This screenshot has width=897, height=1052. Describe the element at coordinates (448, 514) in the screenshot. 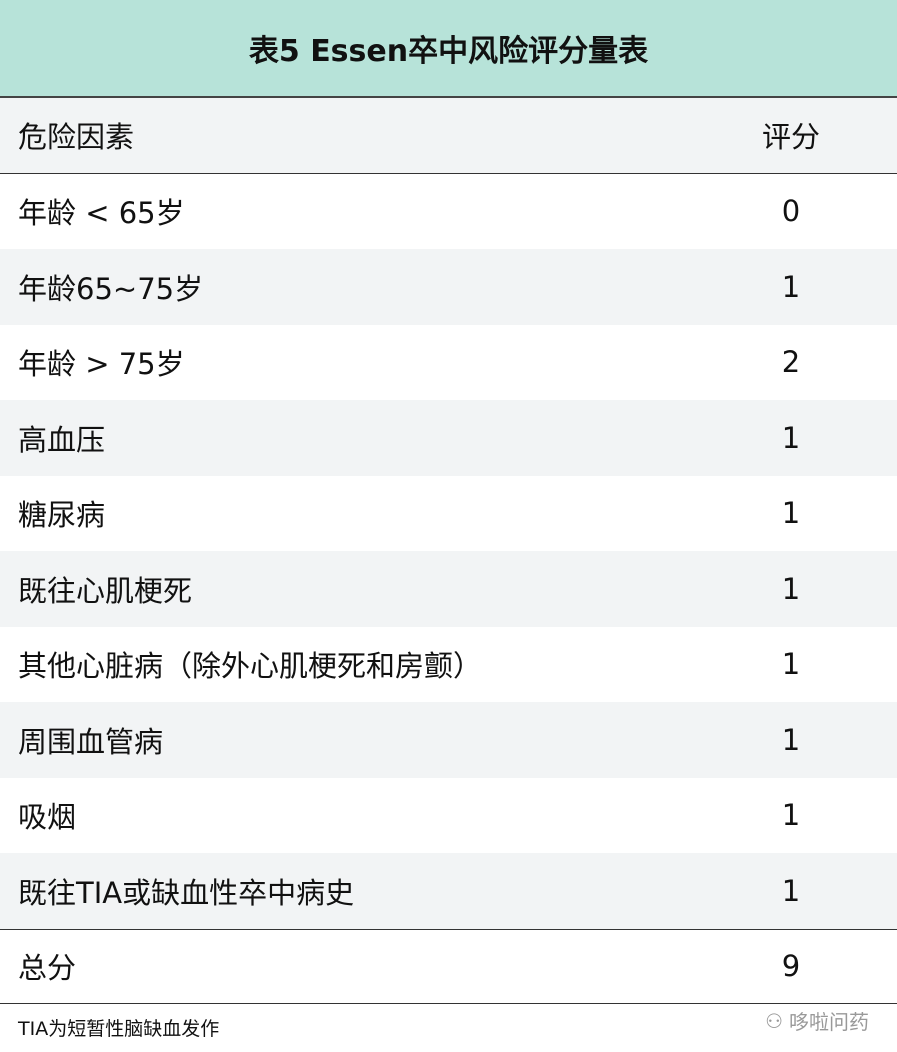

I see `table-row: 糖尿病 1` at that location.